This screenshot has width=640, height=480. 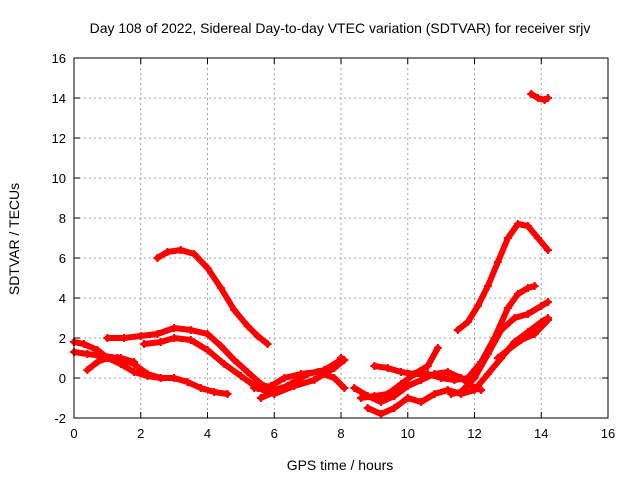 What do you see at coordinates (14, 239) in the screenshot?
I see `y-axis-title: SDTVAR / TECUs` at bounding box center [14, 239].